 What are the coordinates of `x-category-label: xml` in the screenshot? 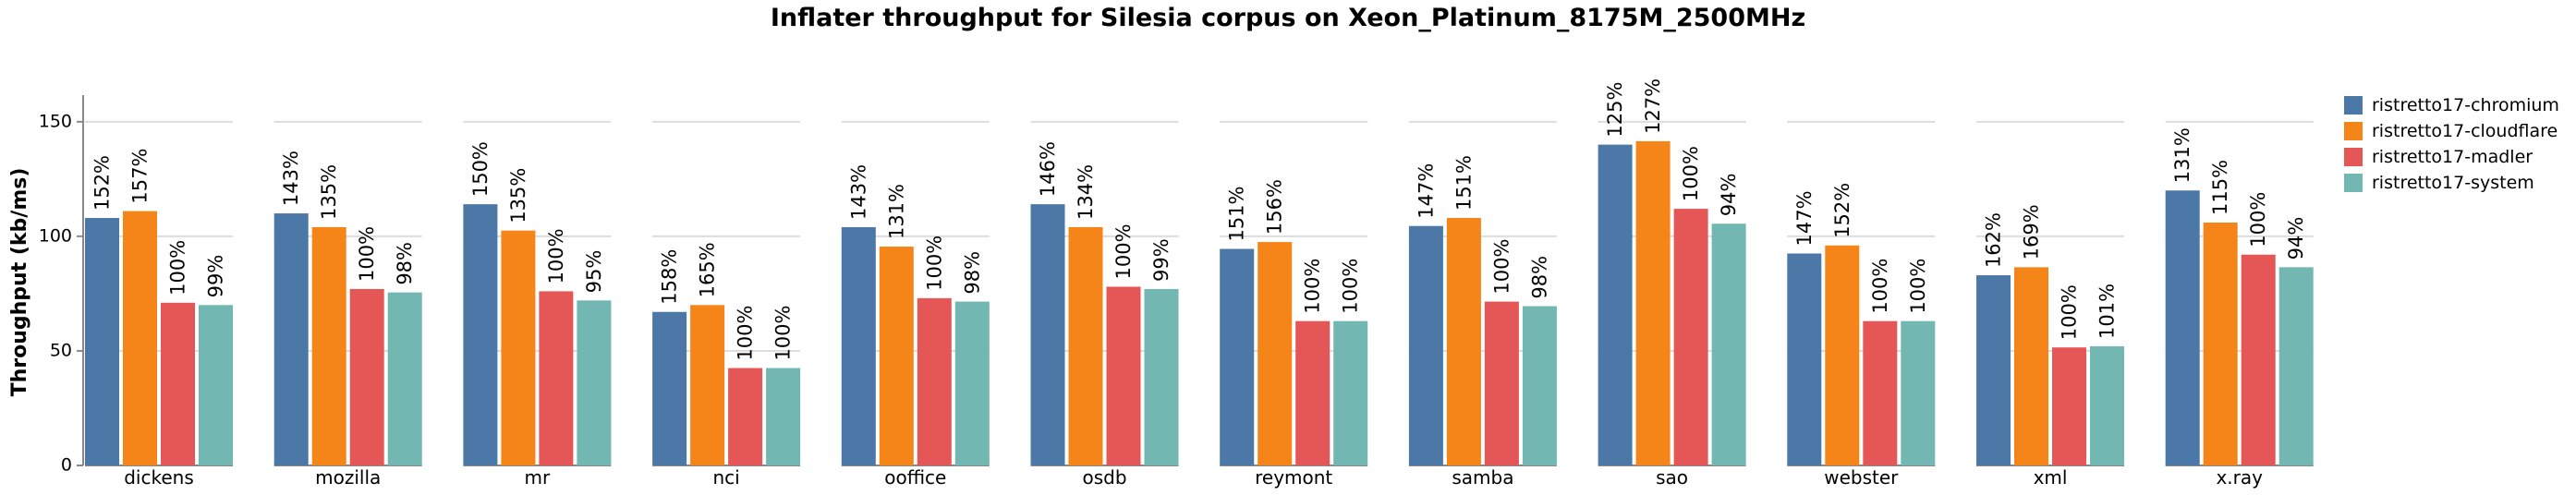 It's located at (2051, 477).